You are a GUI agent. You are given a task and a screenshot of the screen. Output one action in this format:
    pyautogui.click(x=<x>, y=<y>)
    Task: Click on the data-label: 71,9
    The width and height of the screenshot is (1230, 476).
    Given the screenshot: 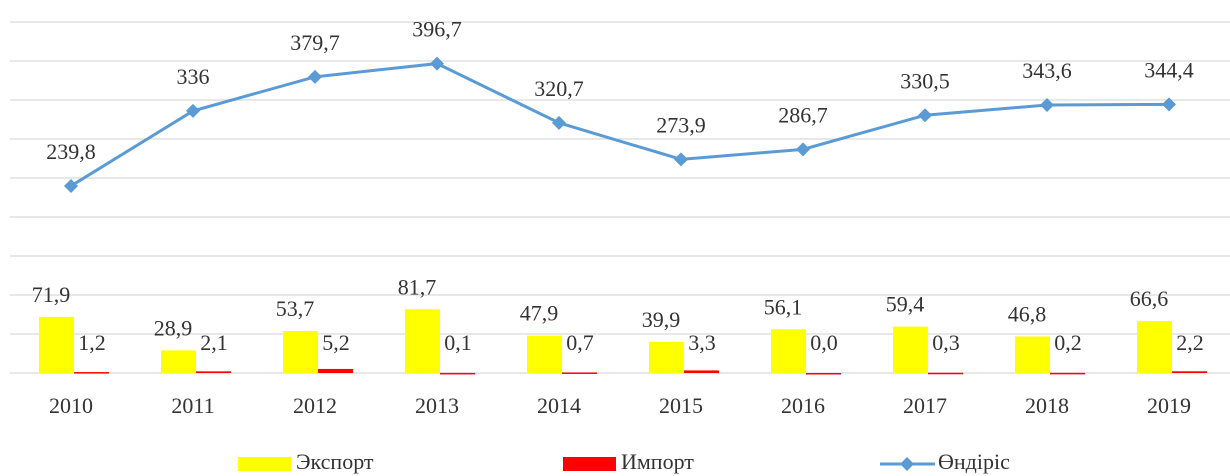 What is the action you would take?
    pyautogui.click(x=51, y=294)
    